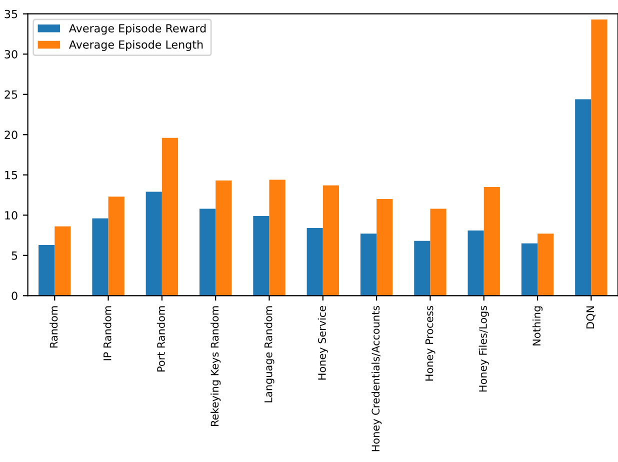  I want to click on x-tick-label: Honey Service, so click(323, 343).